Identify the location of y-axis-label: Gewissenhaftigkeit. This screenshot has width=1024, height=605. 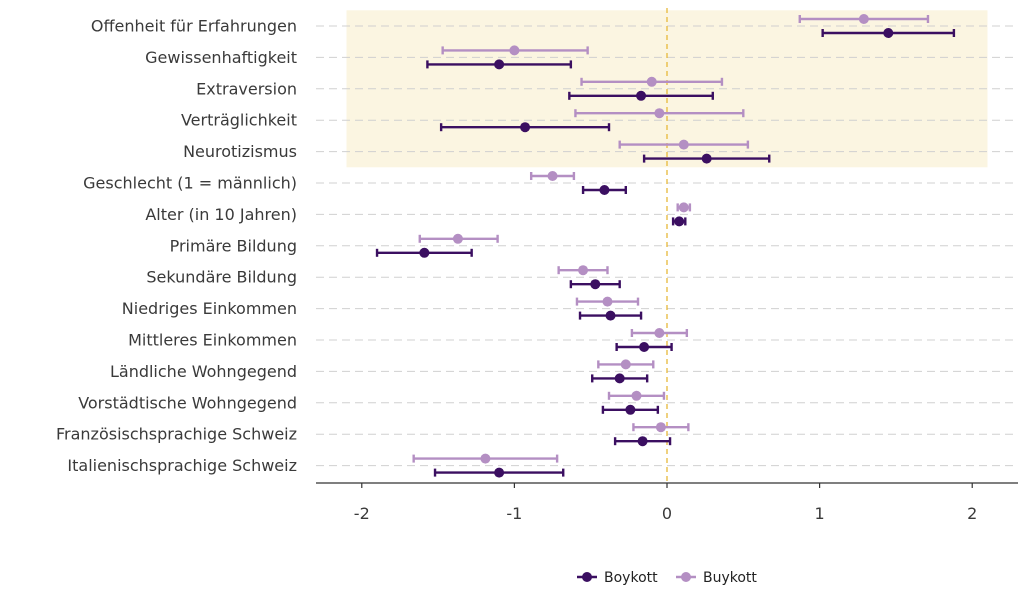
(221, 57).